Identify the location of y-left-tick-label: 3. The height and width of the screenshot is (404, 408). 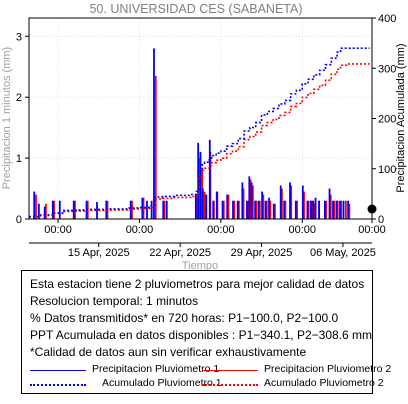
(19, 37).